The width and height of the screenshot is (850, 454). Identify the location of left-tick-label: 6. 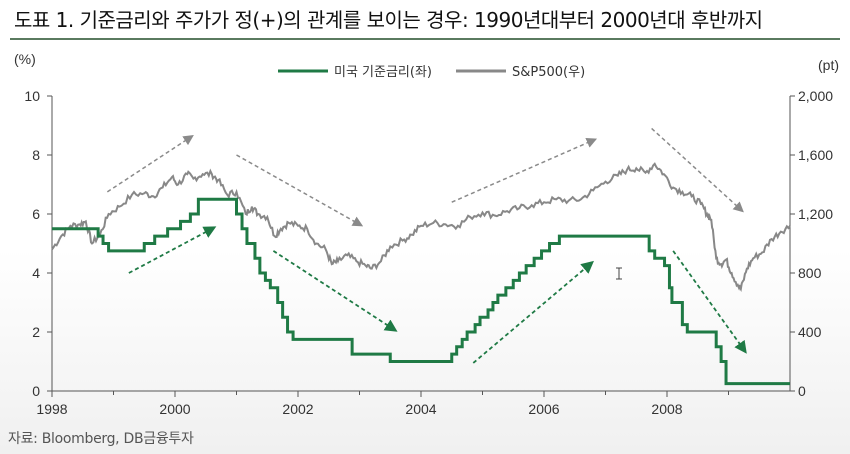
(36, 214).